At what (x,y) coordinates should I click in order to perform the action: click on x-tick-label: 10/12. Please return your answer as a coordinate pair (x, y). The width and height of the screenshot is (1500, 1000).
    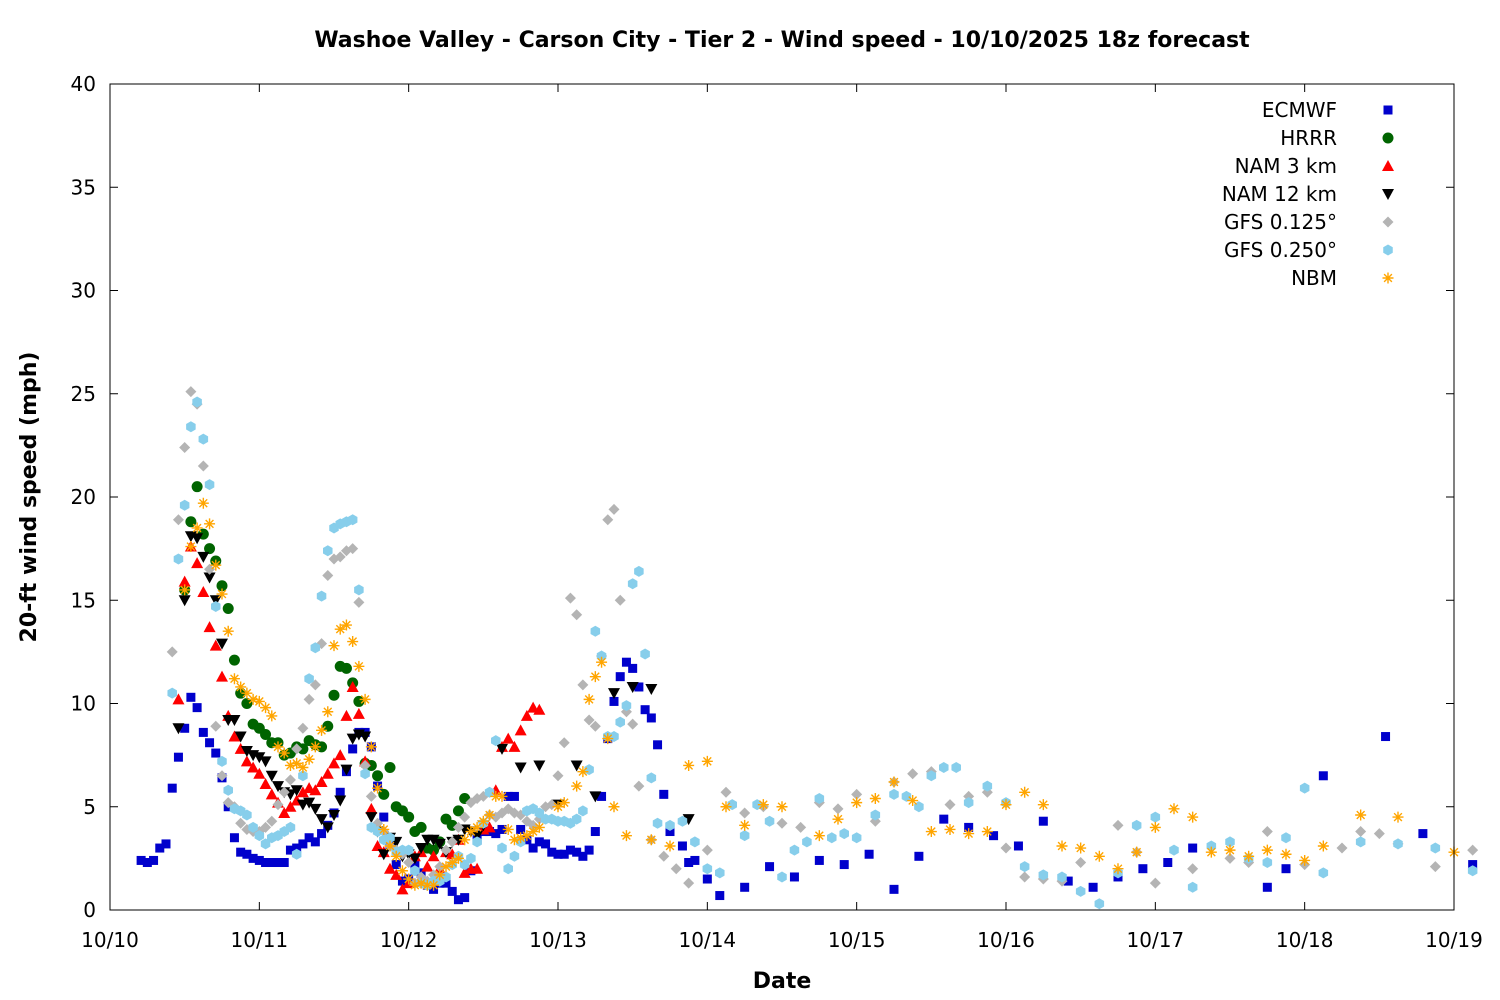
    Looking at the image, I should click on (409, 940).